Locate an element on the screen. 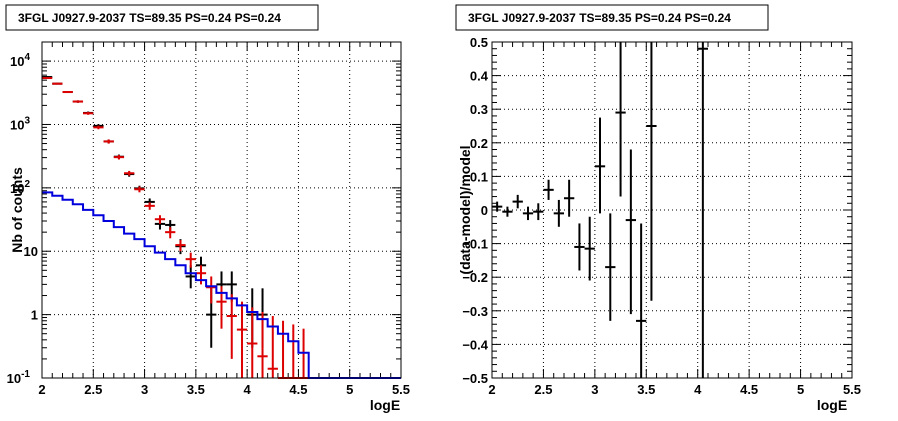  y-tick-label: 0.3 is located at coordinates (479, 109).